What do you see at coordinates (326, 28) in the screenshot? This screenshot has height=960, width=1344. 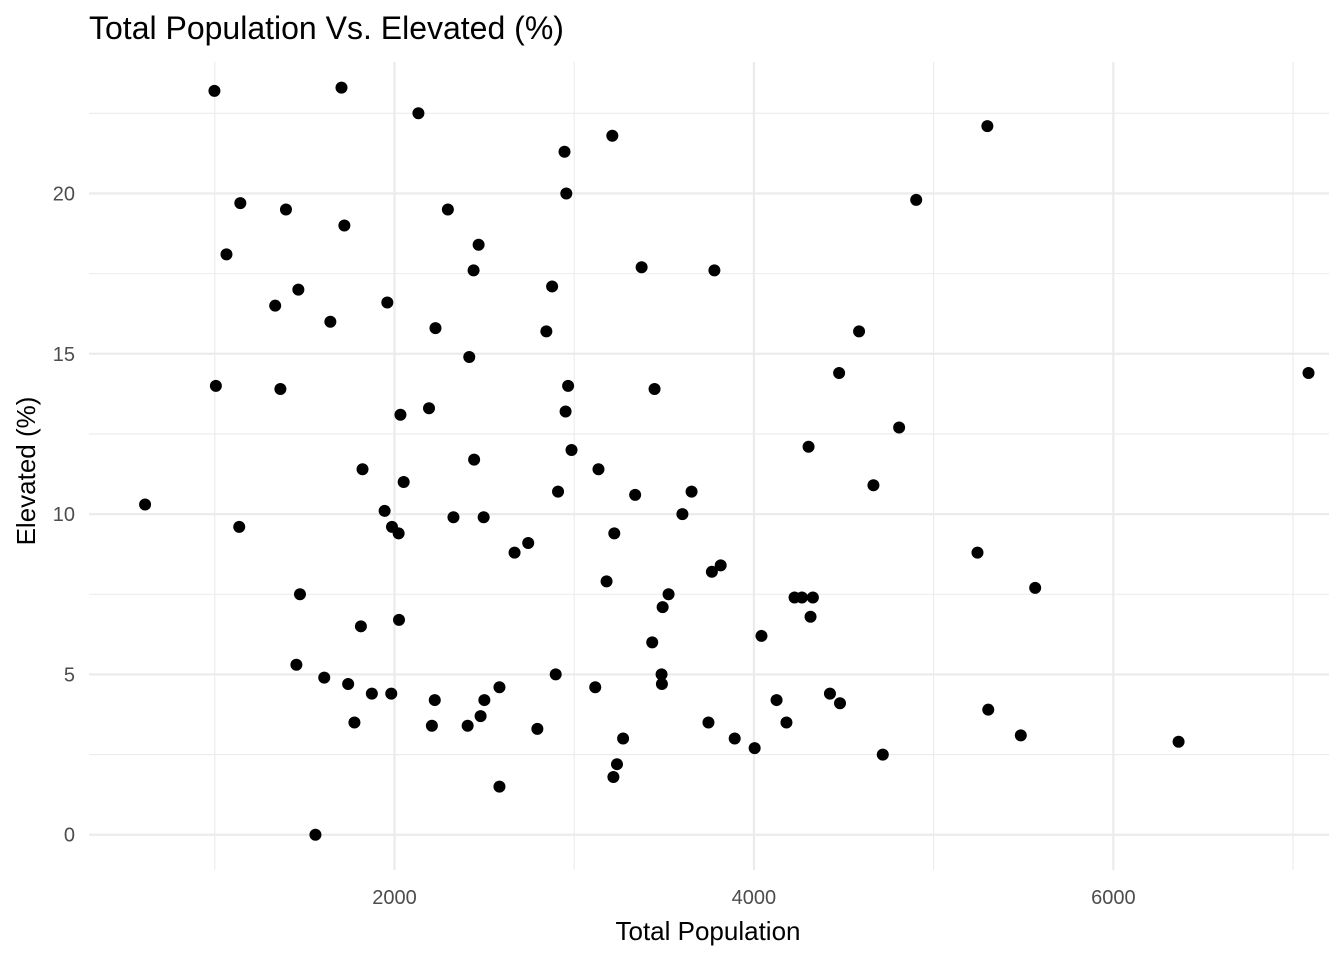 I see `chart-title: Total Population Vs. Elevated (%)` at bounding box center [326, 28].